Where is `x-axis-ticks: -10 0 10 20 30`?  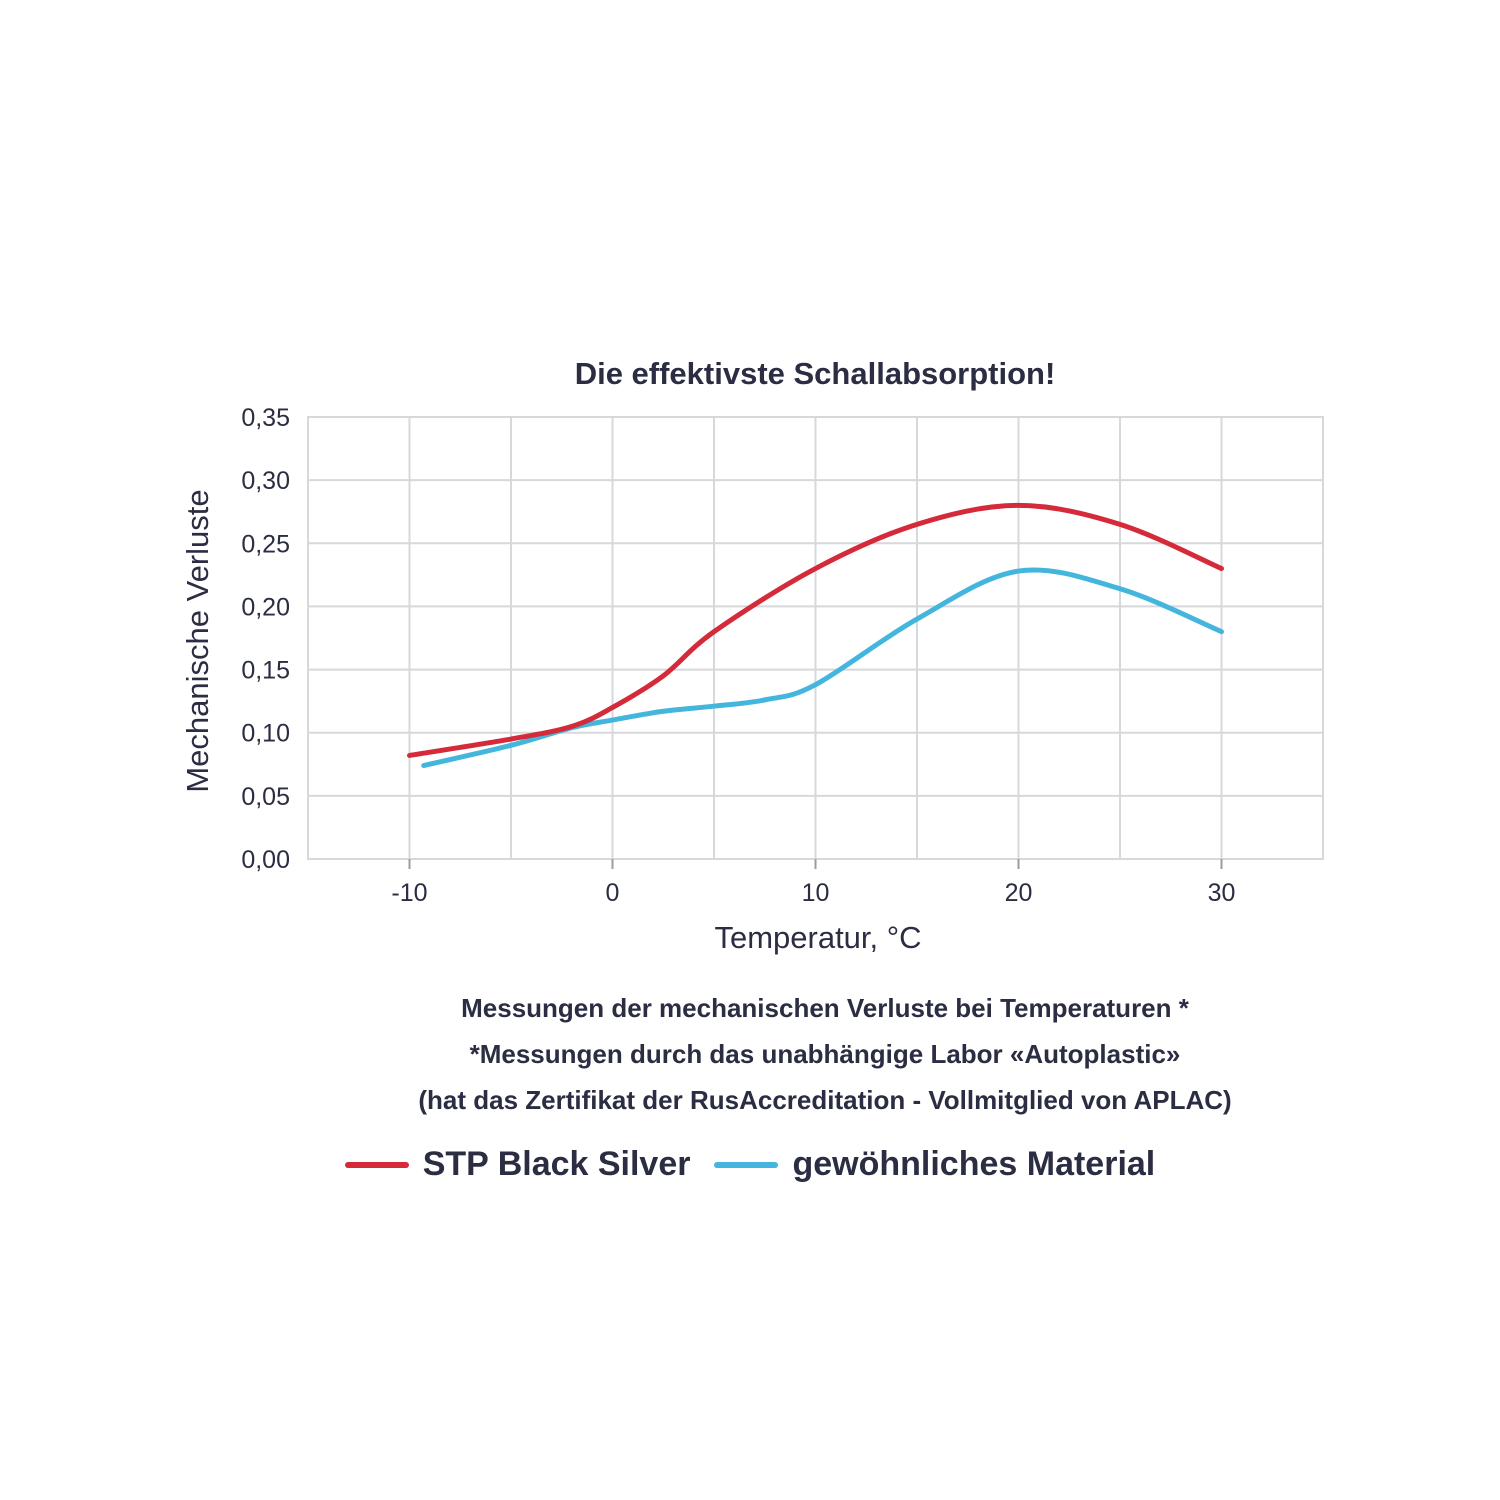
x-axis-ticks: -10 0 10 20 30 is located at coordinates (813, 883).